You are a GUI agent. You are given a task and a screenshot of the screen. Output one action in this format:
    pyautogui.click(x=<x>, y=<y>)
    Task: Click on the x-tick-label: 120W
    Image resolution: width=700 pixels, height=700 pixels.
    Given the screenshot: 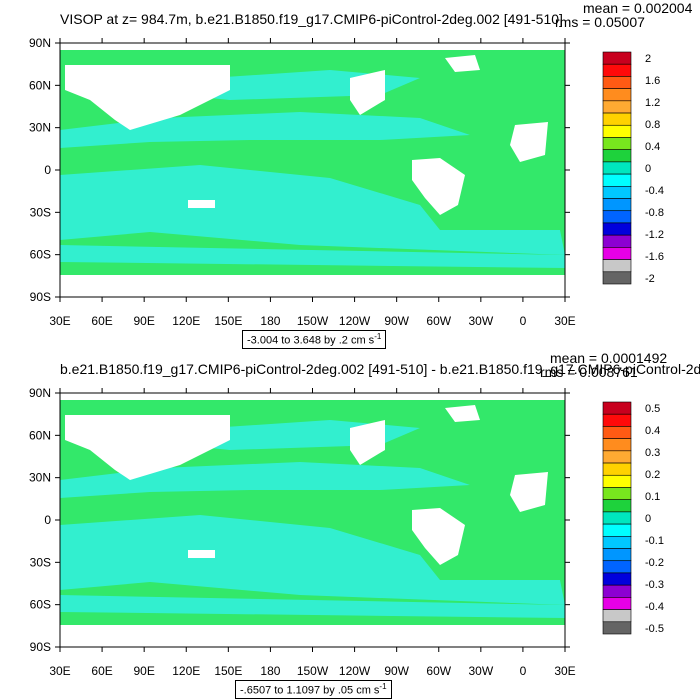 What is the action you would take?
    pyautogui.click(x=355, y=321)
    